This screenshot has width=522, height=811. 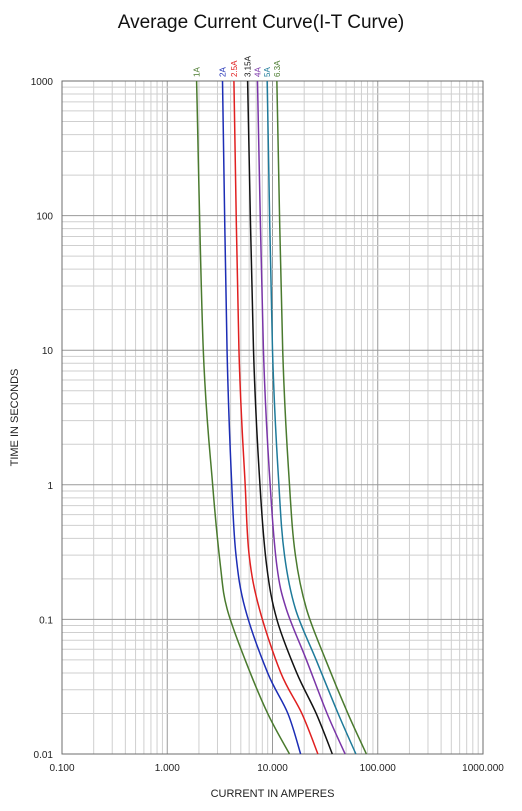 What do you see at coordinates (50, 486) in the screenshot?
I see `y-tick-label: 1` at bounding box center [50, 486].